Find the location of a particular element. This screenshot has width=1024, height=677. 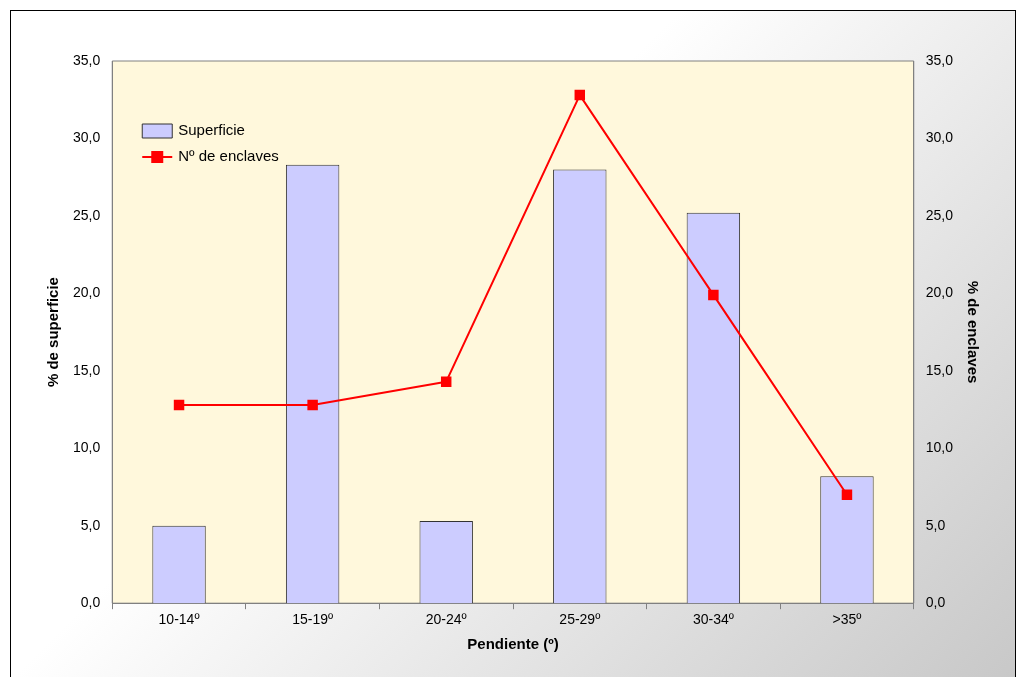

y-tick-label: 20,0 is located at coordinates (87, 292).